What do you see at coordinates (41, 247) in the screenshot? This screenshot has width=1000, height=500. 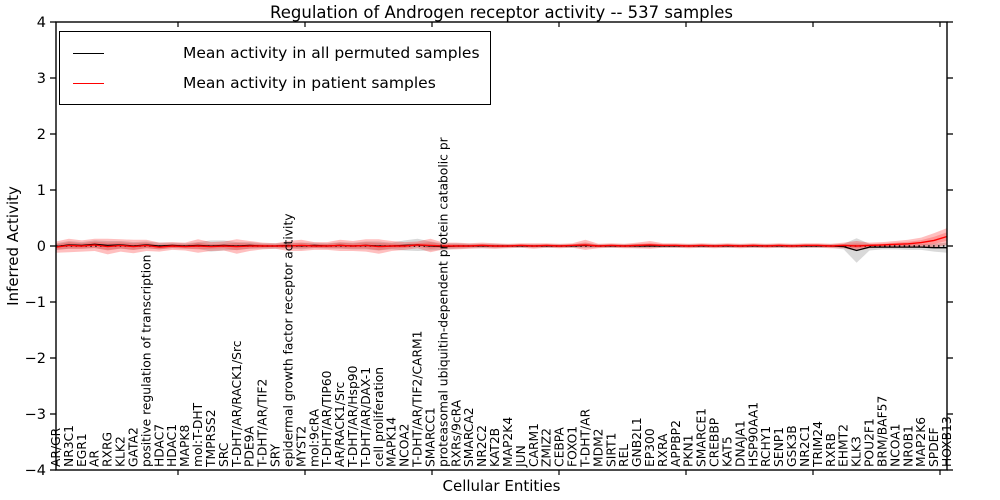 I see `y-tick-label: 0` at bounding box center [41, 247].